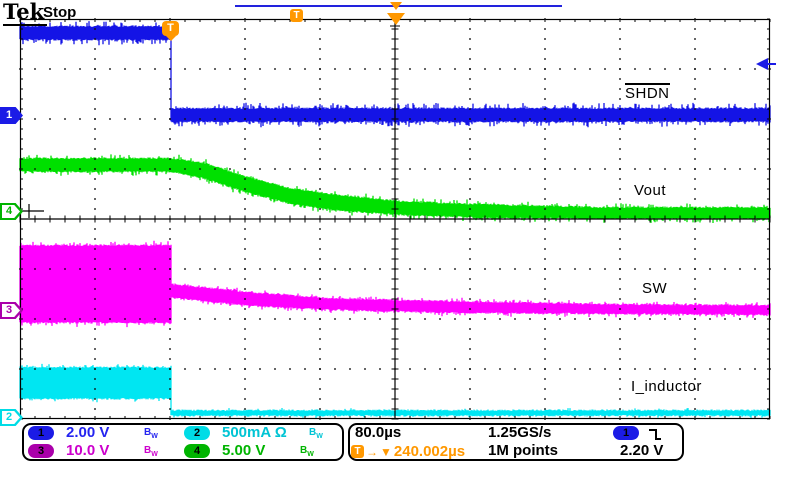  I want to click on ch4-scale: 5.00 V, so click(244, 450).